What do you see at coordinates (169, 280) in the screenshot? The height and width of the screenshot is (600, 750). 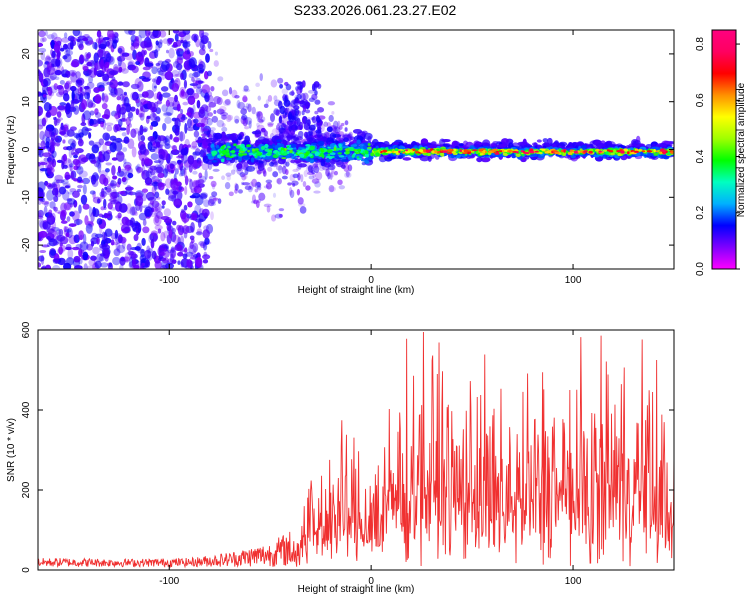 I see `spectrogram-x-tick-label: -100` at bounding box center [169, 280].